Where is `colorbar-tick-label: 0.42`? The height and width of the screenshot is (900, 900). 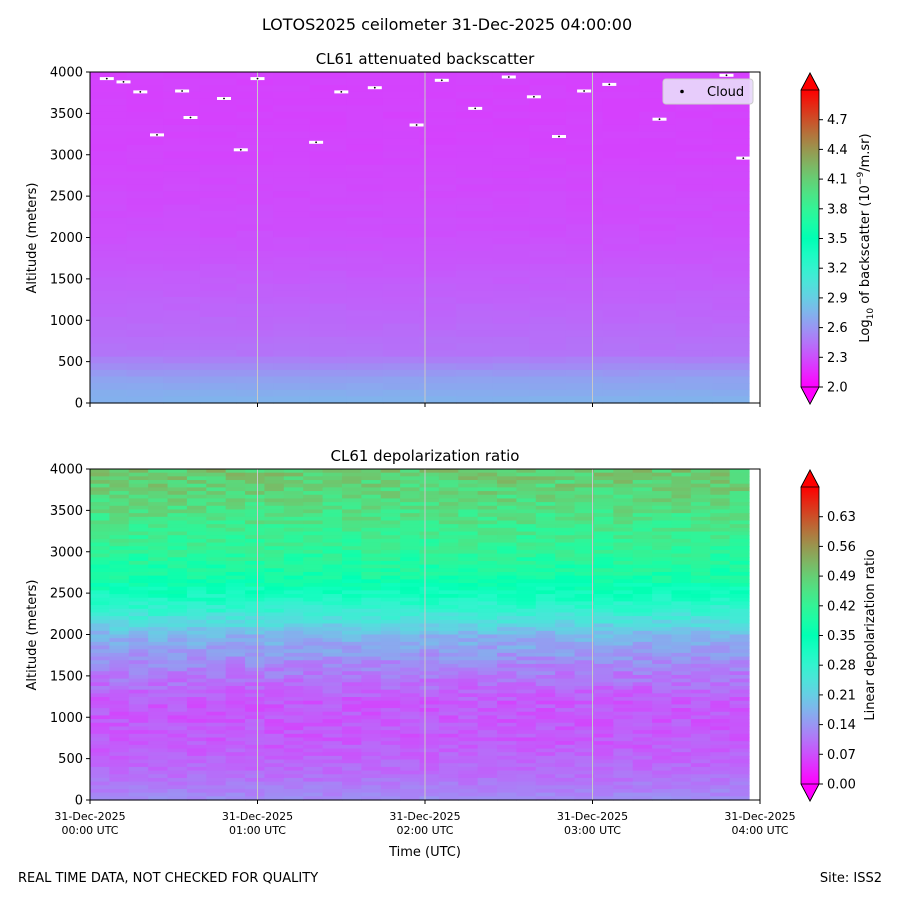
colorbar-tick-label: 0.42 is located at coordinates (841, 606).